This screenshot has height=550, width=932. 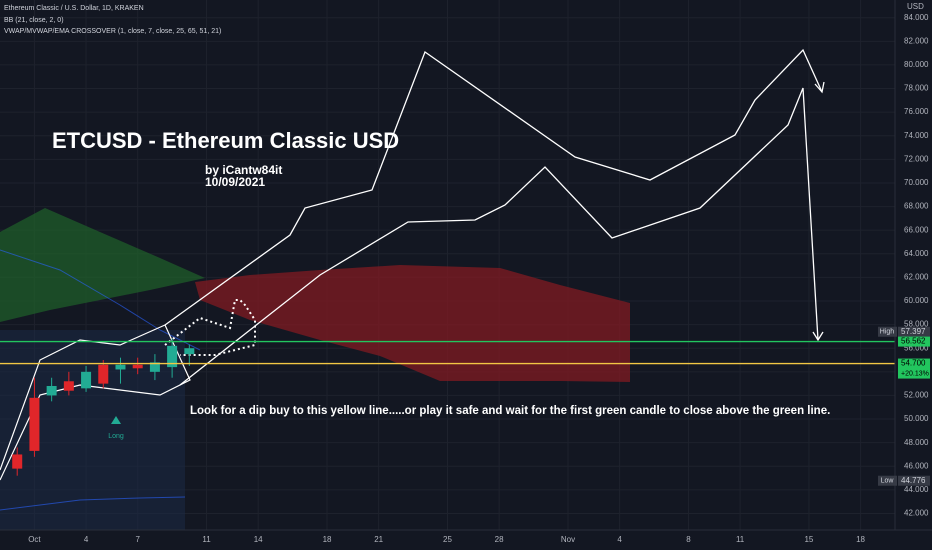 I want to click on x-tick-label: 14, so click(x=258, y=539).